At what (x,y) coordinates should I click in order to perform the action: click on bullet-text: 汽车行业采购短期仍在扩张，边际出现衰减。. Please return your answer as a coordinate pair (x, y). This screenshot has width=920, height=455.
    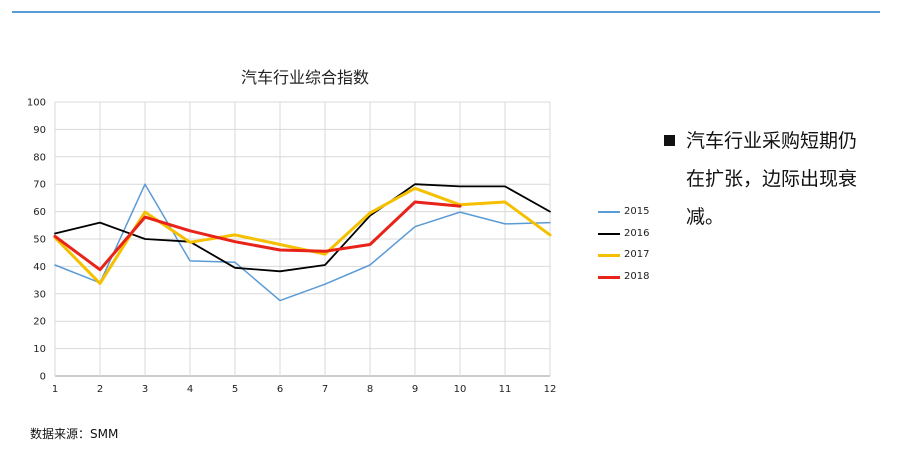
    Looking at the image, I should click on (772, 179).